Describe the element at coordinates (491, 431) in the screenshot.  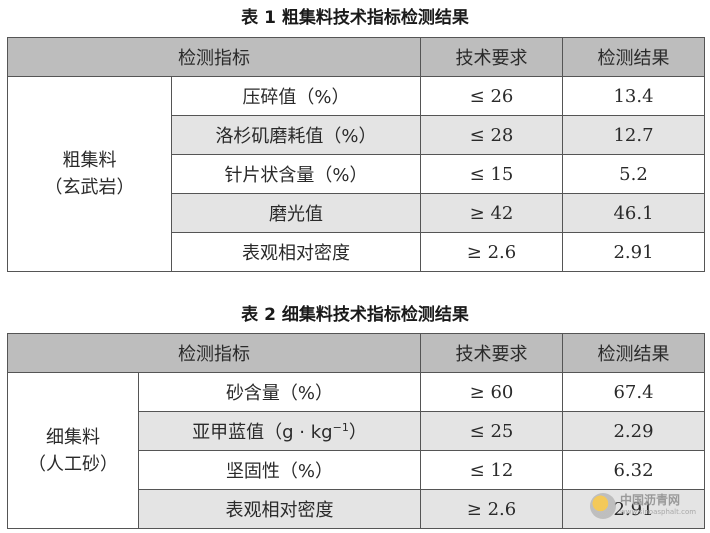
I see `requirement-cell: ≤ 25` at that location.